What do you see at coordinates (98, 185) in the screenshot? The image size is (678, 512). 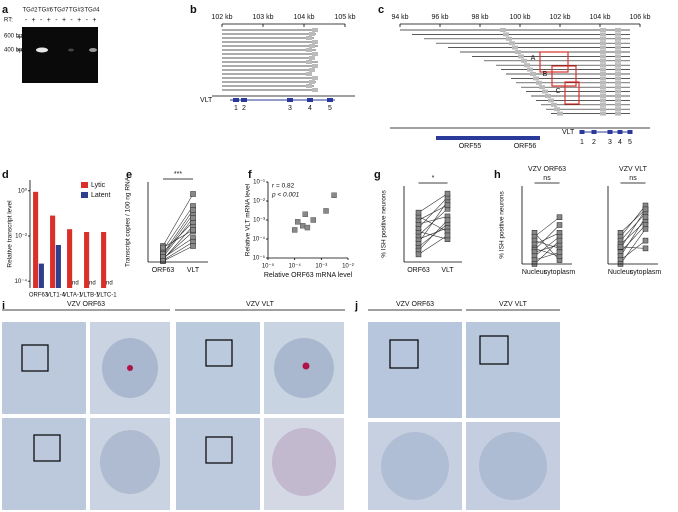 I see `legend-label: Lytic` at bounding box center [98, 185].